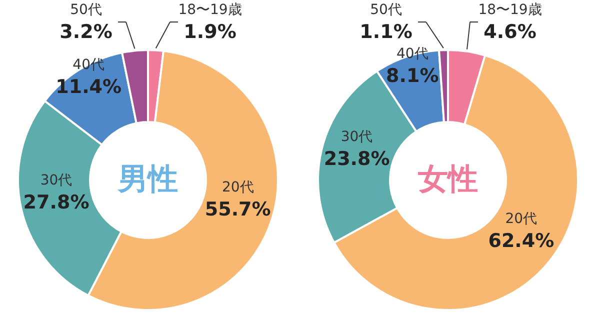  I want to click on data-label: 3.2%, so click(86, 32).